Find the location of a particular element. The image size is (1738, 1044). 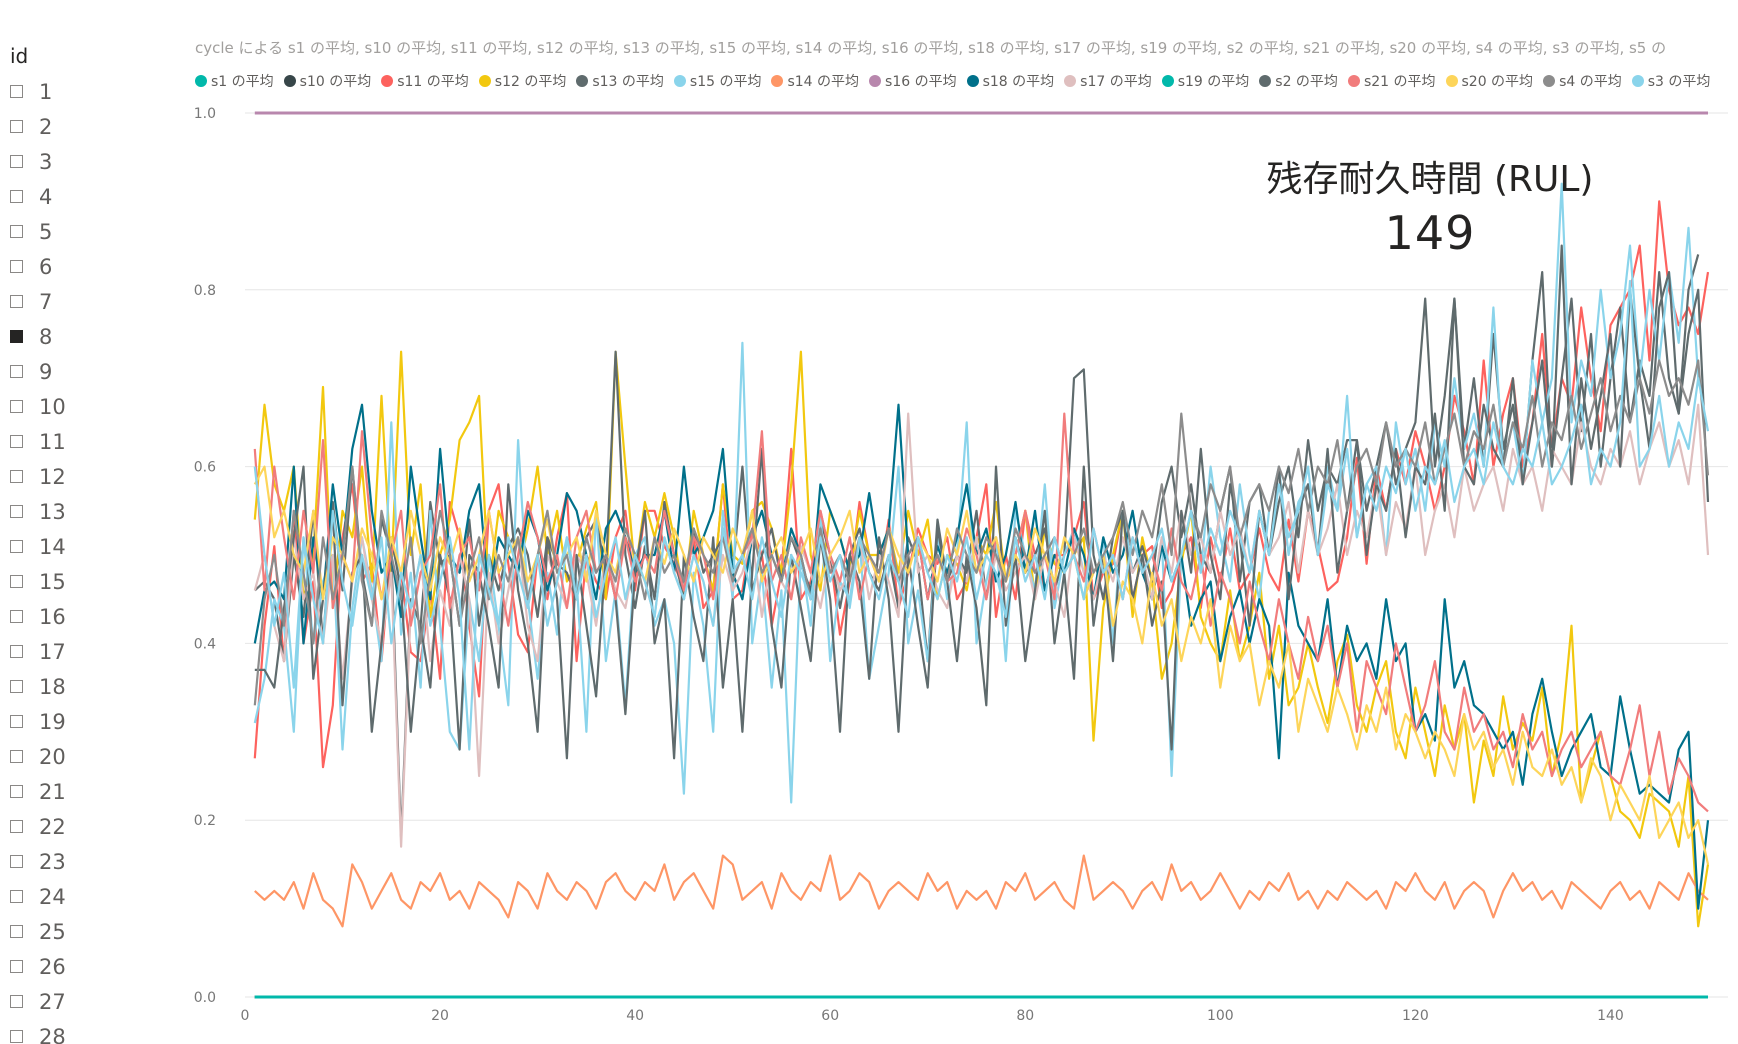

slicer-item-7: 7 is located at coordinates (38, 301).